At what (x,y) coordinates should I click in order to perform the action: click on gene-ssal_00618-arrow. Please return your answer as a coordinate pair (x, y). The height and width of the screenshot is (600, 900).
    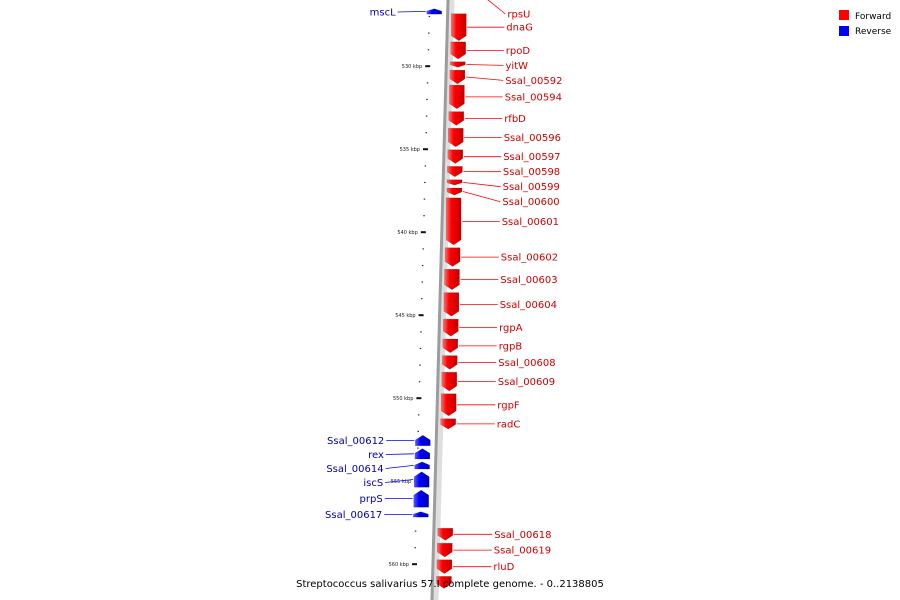
    Looking at the image, I should click on (445, 534).